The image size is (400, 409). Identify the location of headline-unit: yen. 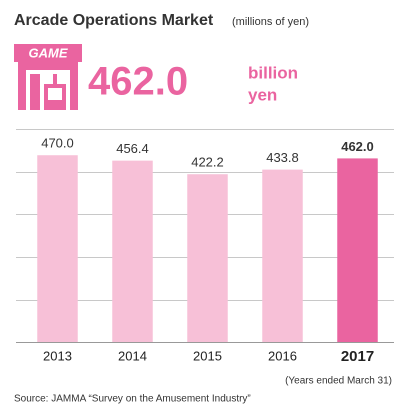
(262, 94).